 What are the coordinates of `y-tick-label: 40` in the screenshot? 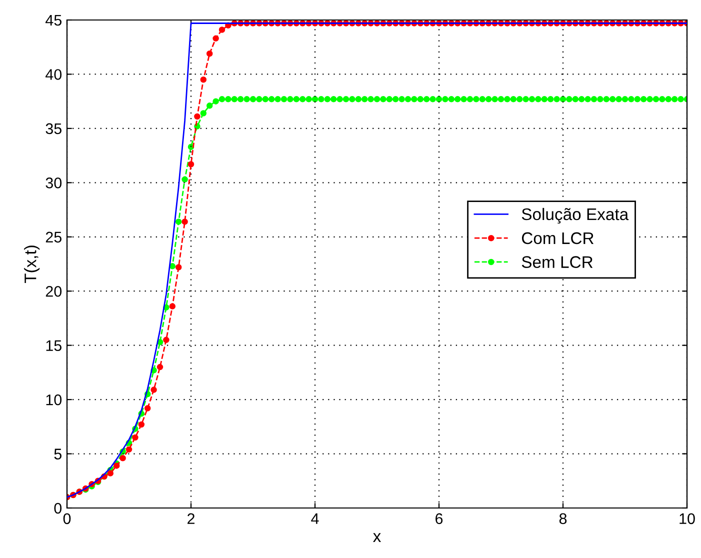 It's located at (54, 74).